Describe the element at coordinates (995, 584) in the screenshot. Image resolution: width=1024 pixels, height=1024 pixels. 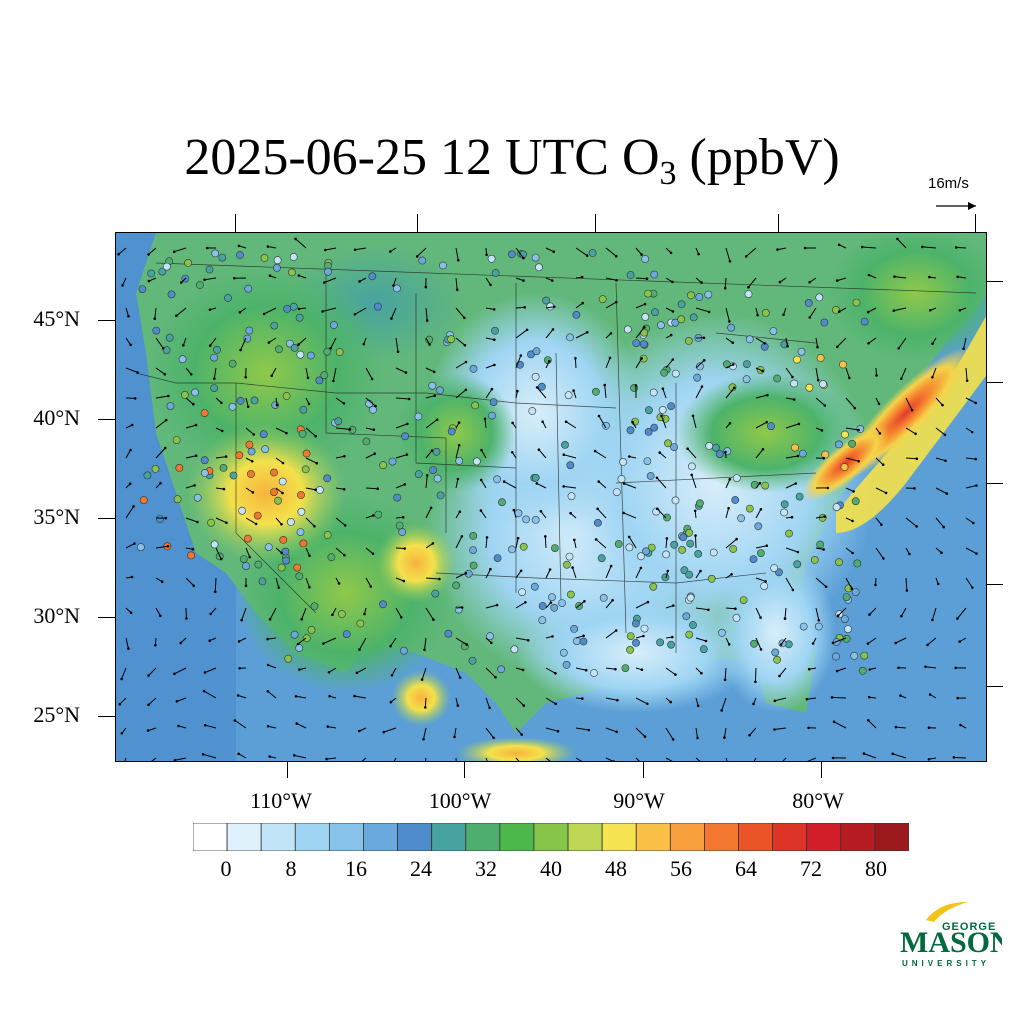
I see `right-tick` at that location.